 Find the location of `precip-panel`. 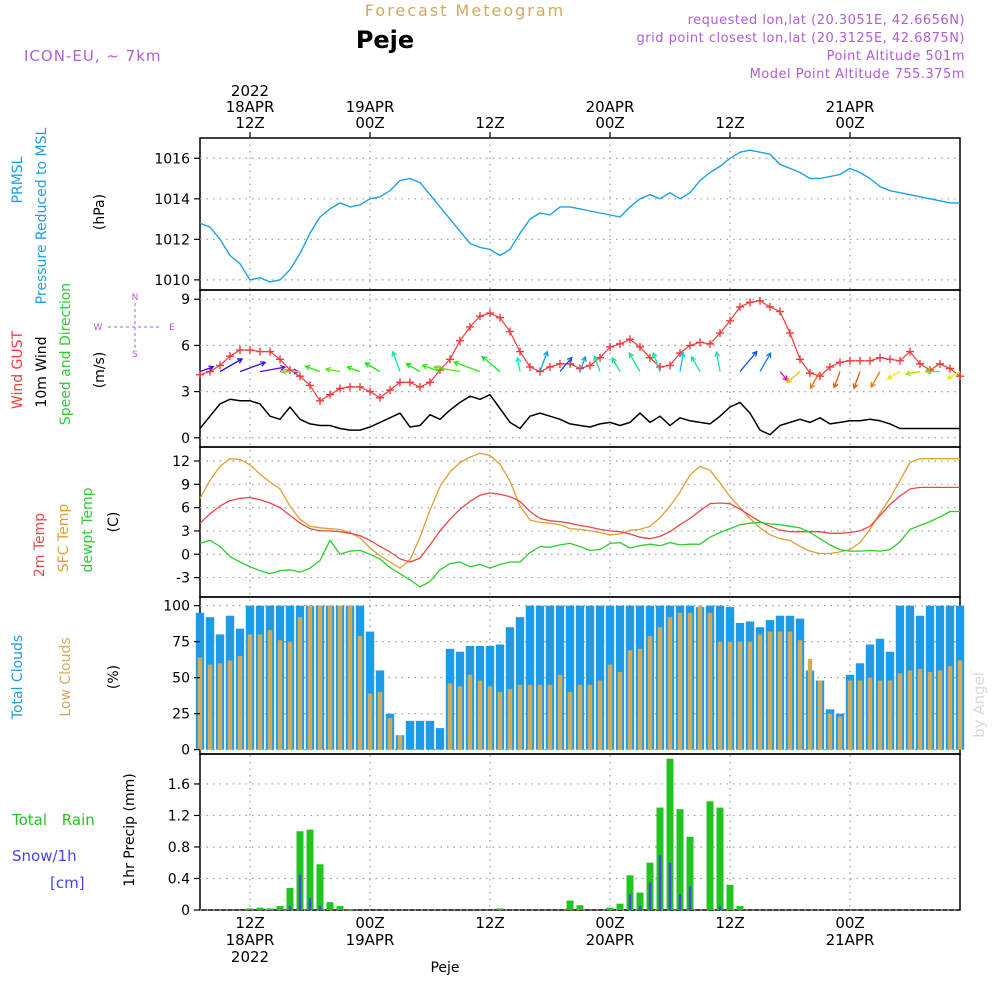

precip-panel is located at coordinates (580, 832).